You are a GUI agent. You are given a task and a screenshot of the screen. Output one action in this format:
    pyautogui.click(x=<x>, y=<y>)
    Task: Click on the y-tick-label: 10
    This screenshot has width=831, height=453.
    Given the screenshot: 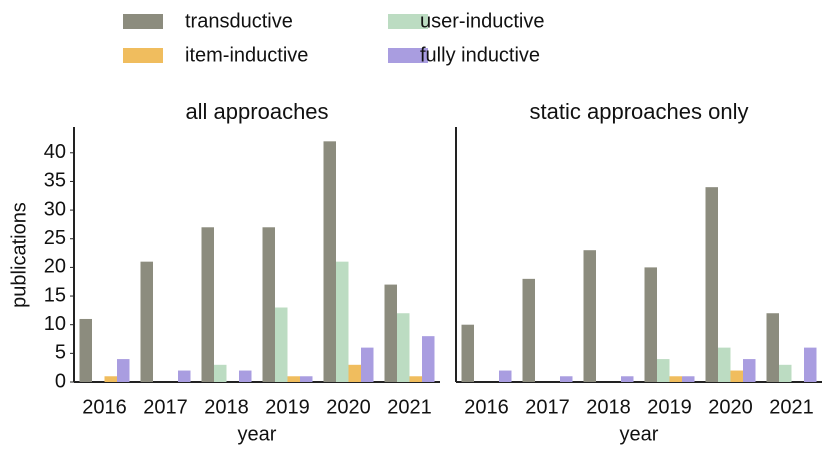 What is the action you would take?
    pyautogui.click(x=55, y=324)
    